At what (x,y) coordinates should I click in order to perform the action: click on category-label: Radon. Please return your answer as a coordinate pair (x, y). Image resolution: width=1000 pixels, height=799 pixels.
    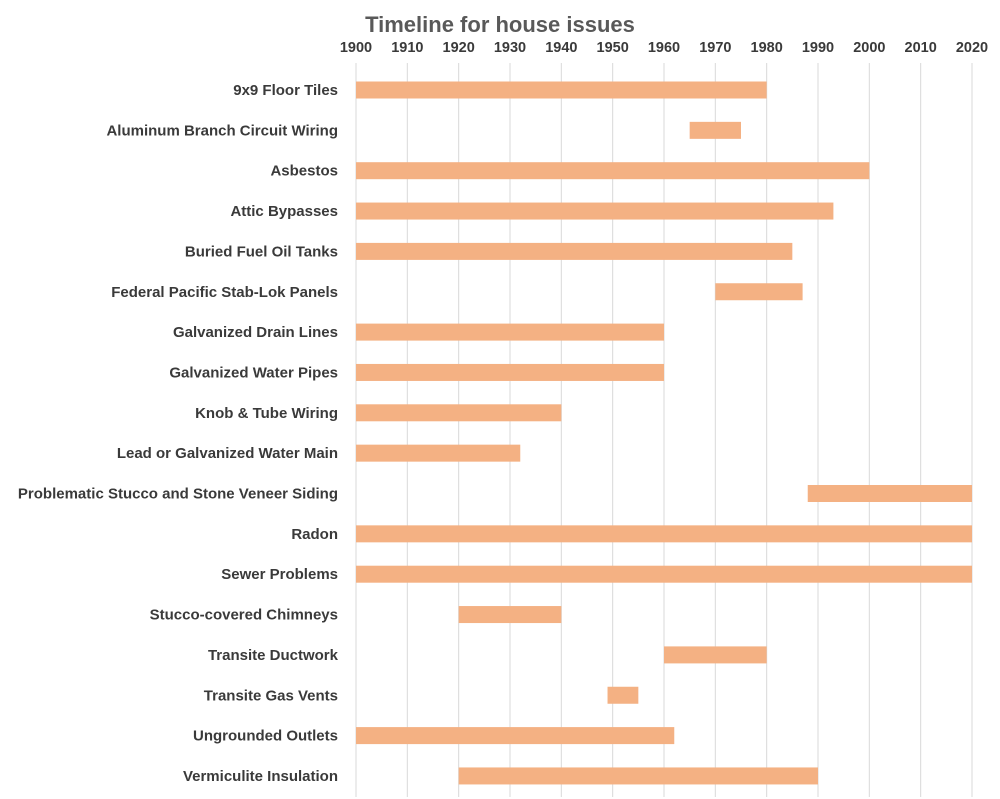
    Looking at the image, I should click on (314, 534).